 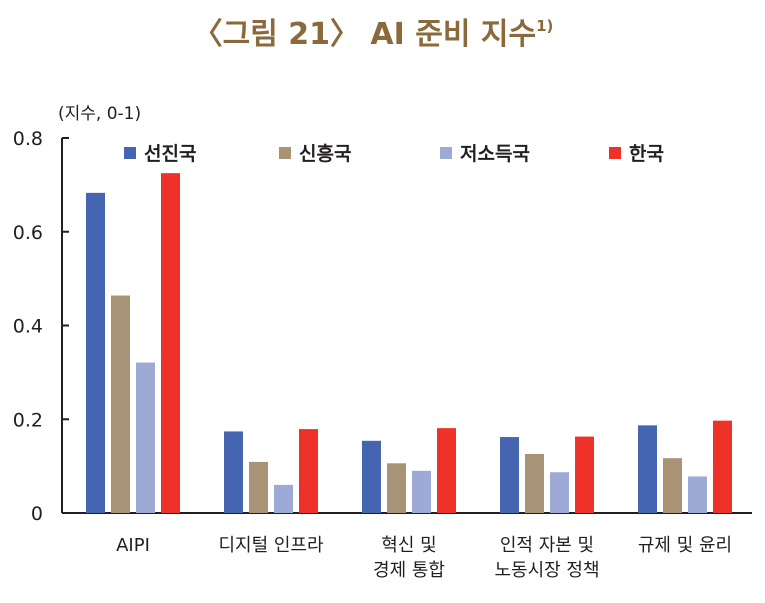 What do you see at coordinates (325, 153) in the screenshot?
I see `legend-label: 신흥국` at bounding box center [325, 153].